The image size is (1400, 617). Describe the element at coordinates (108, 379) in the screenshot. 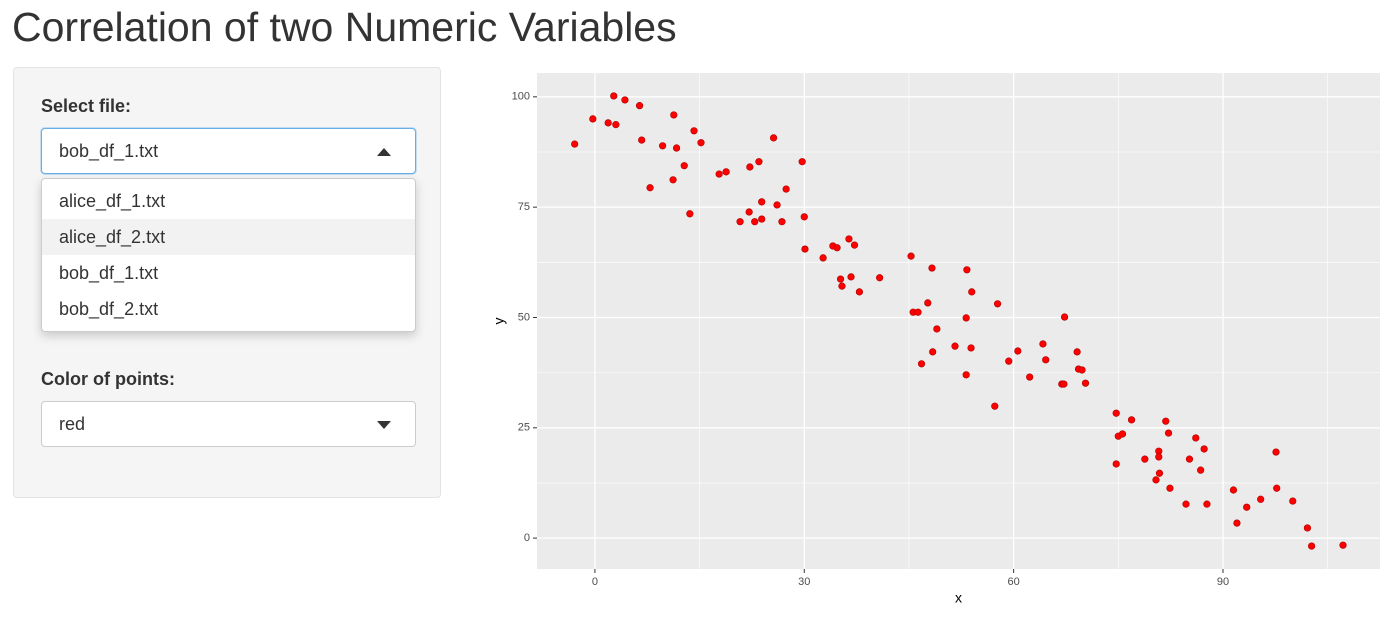

I see `color-label: Color of points:` at that location.